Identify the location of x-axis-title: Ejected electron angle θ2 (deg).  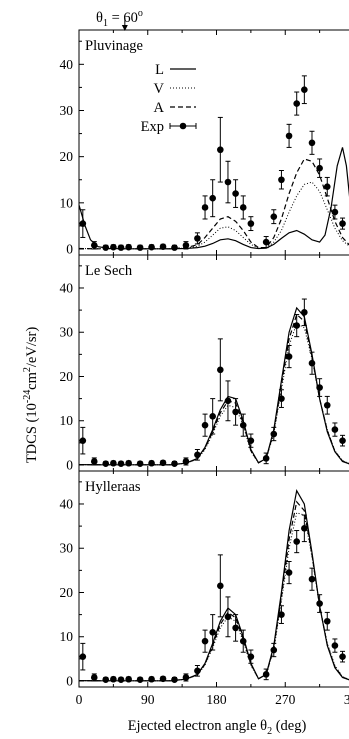
(217, 727).